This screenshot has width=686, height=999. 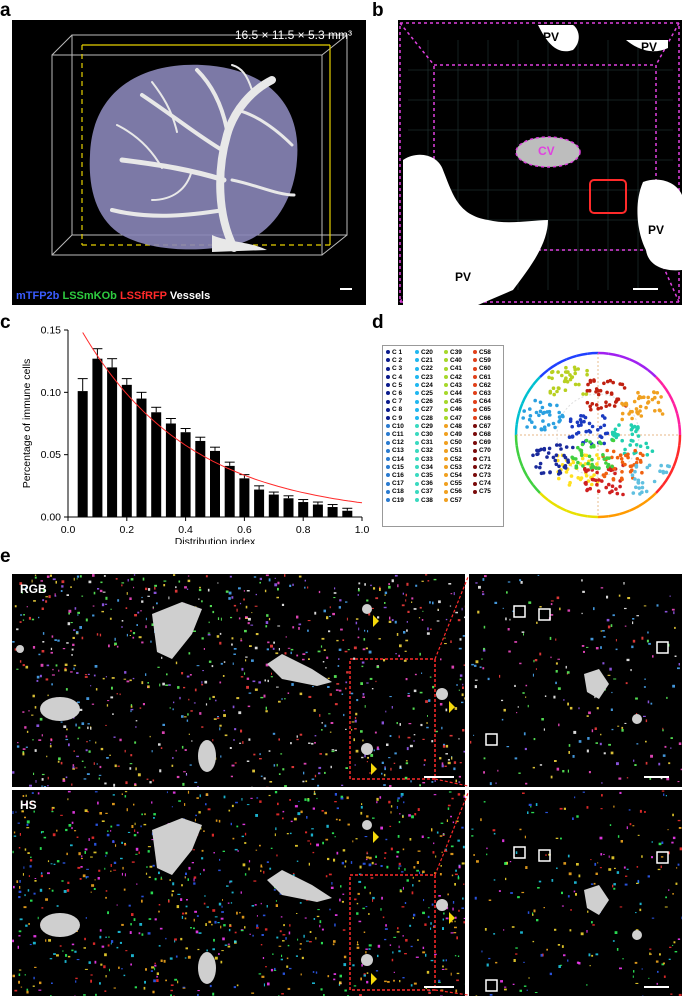 I want to click on legend-item: C51, so click(x=453, y=451).